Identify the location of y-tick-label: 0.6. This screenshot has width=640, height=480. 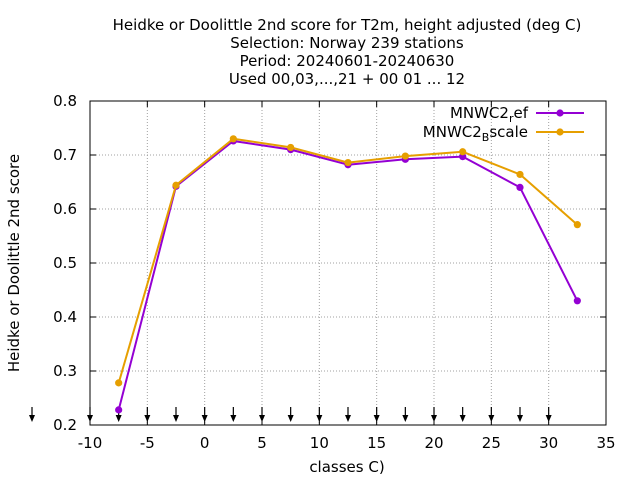
(65, 209).